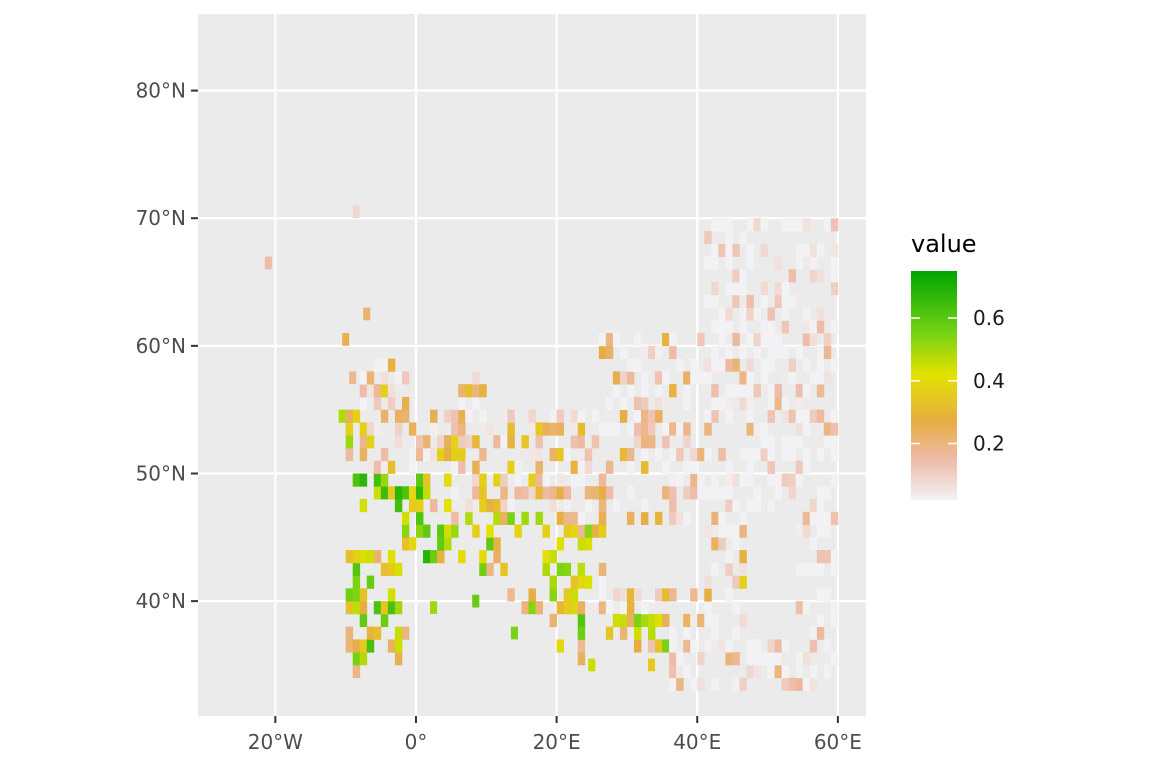  Describe the element at coordinates (514, 633) in the screenshot. I see `raster-cell-sicily` at that location.